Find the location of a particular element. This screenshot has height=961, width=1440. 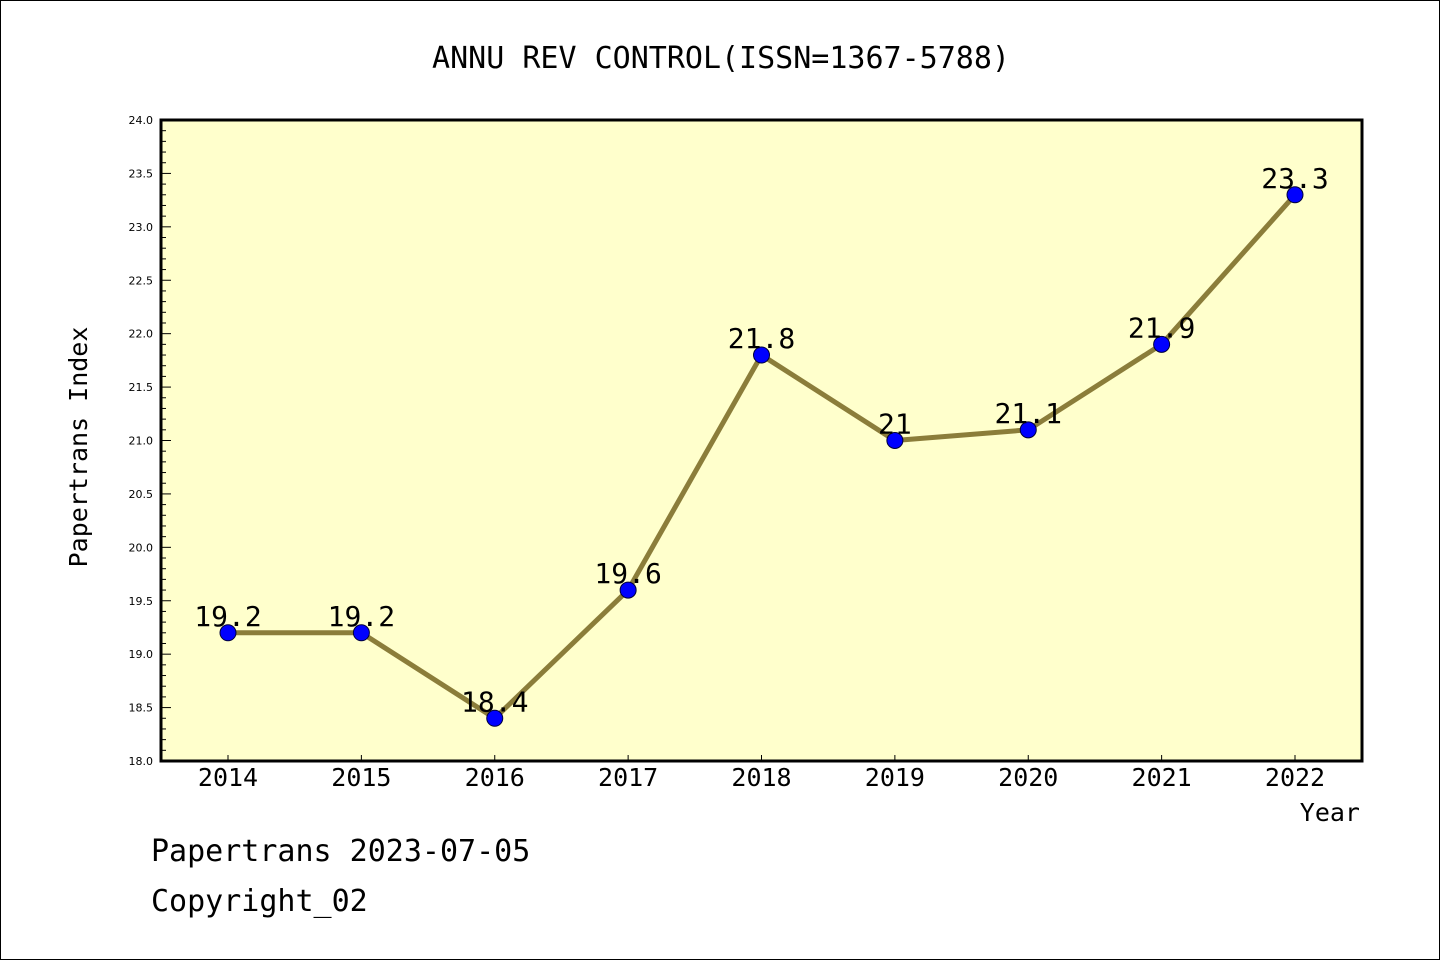

data-label: 23.3 is located at coordinates (1294, 178).